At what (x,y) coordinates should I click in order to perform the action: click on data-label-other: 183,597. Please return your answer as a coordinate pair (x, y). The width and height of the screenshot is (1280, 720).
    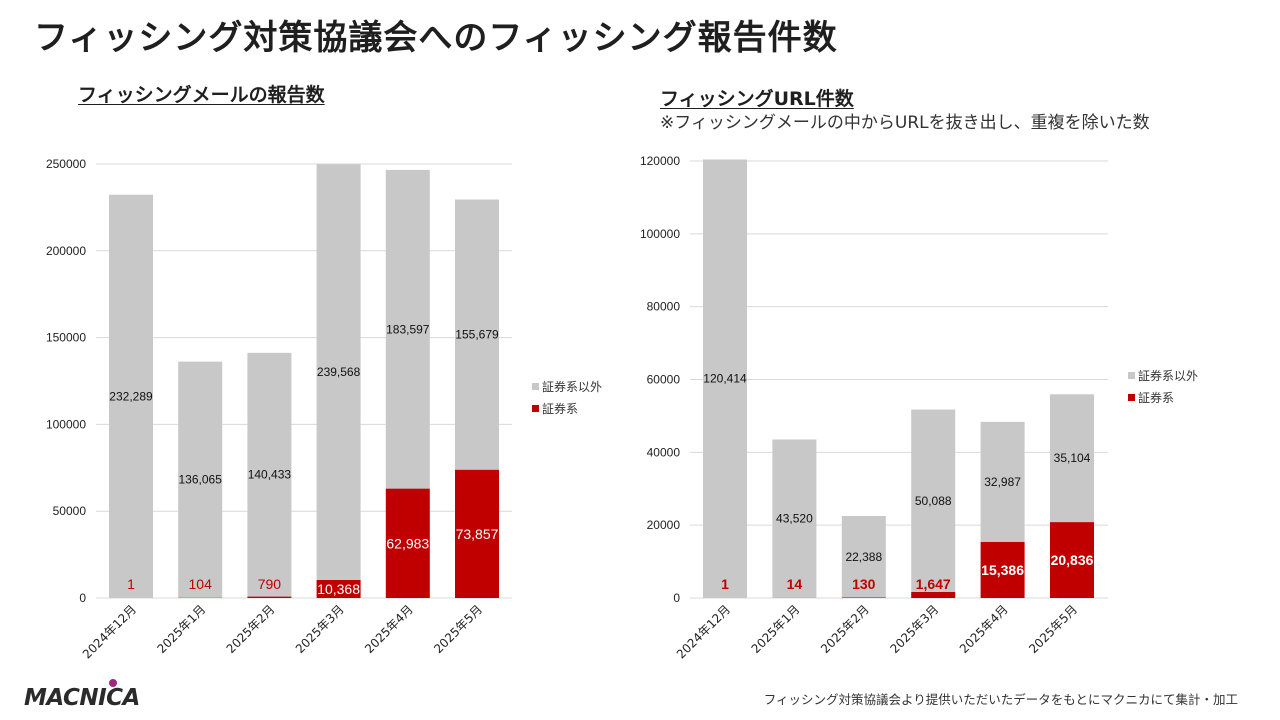
    Looking at the image, I should click on (408, 329).